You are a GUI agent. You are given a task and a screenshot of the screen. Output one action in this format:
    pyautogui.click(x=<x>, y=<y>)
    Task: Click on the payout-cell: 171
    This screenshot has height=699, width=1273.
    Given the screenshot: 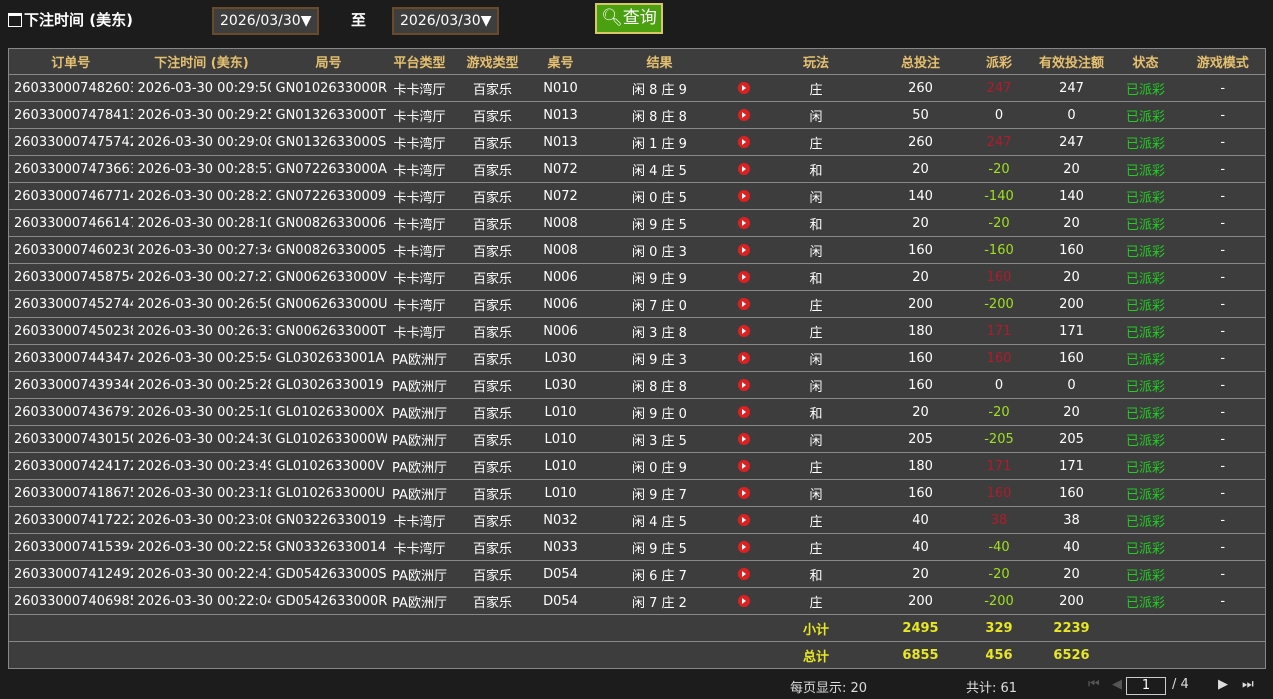 What is the action you would take?
    pyautogui.click(x=999, y=466)
    